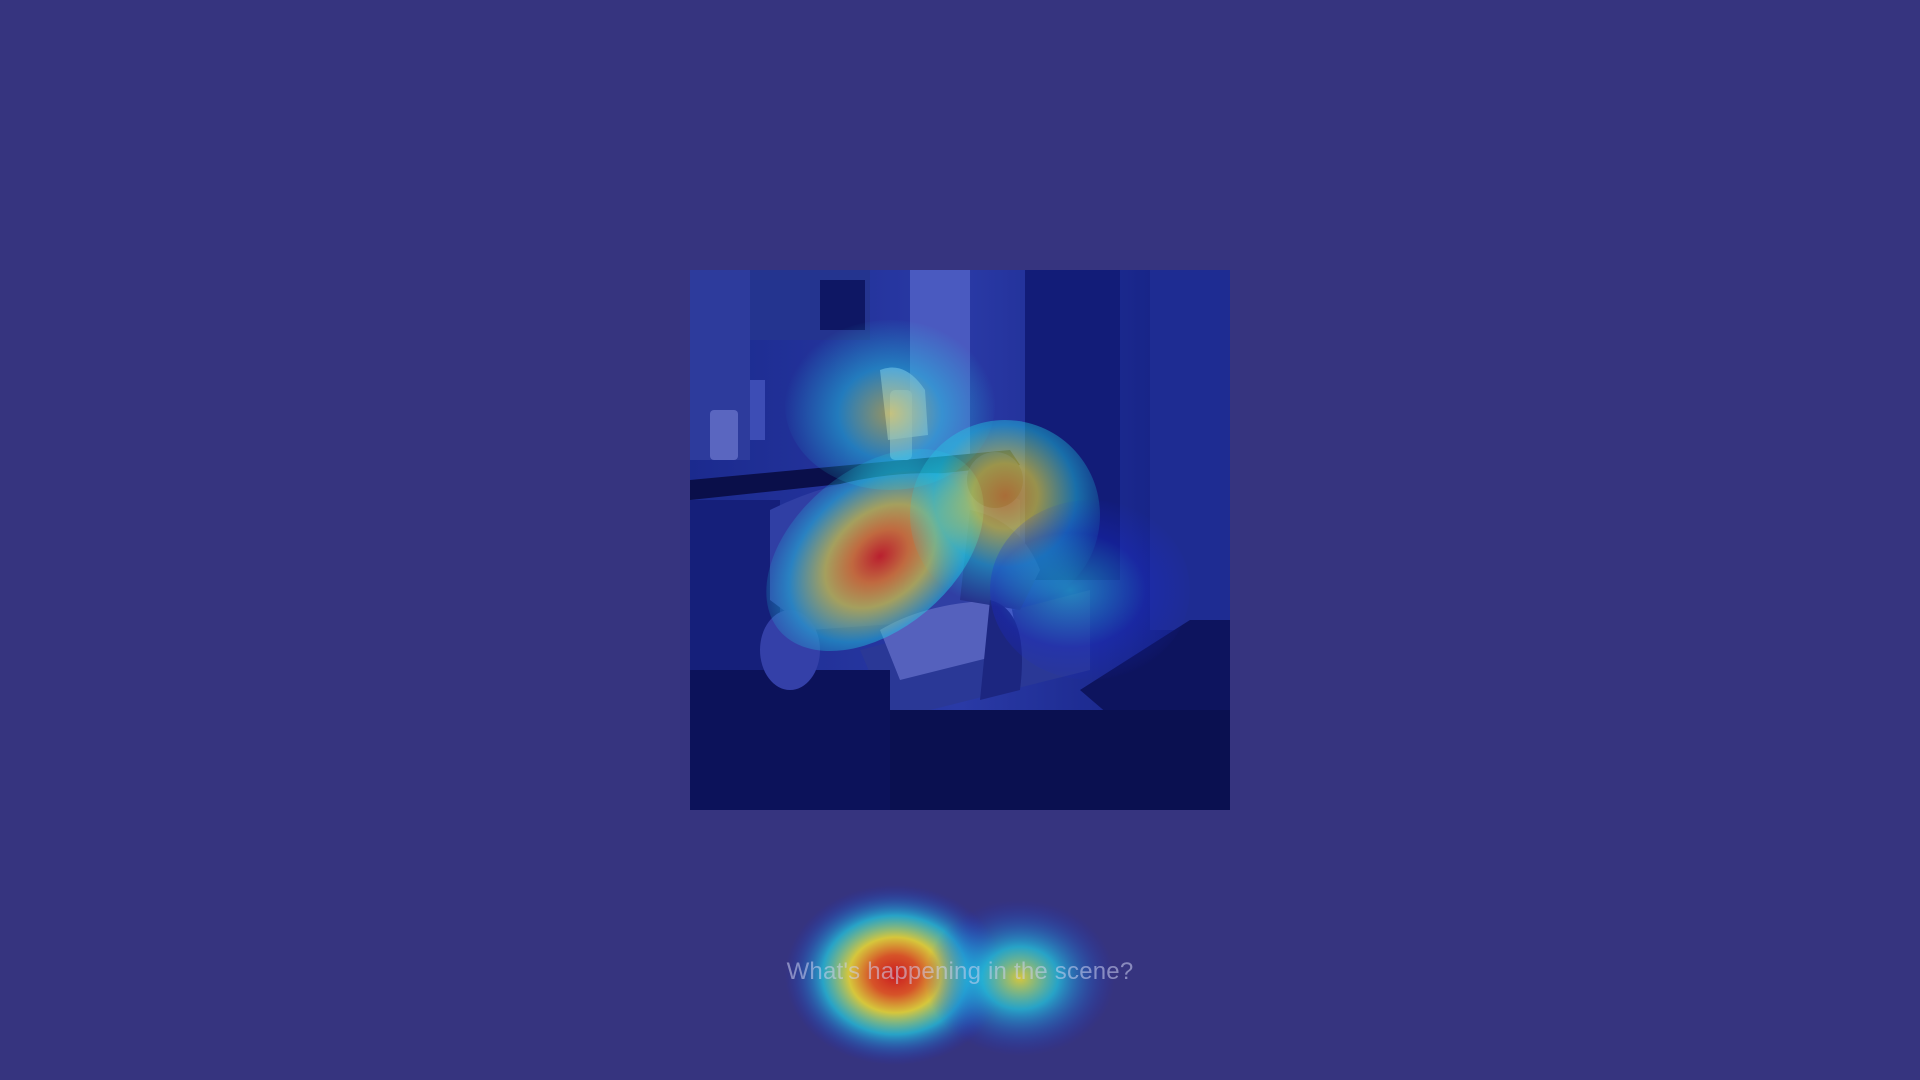 Image resolution: width=1920 pixels, height=1080 pixels. I want to click on living-room-photo-icon, so click(960, 540).